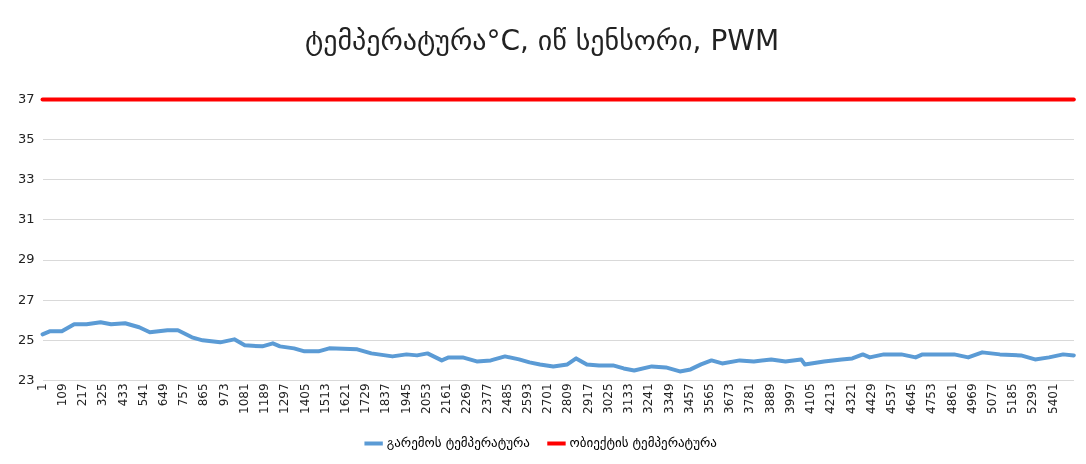  I want to click on x-tick-label: 4105, so click(810, 399).